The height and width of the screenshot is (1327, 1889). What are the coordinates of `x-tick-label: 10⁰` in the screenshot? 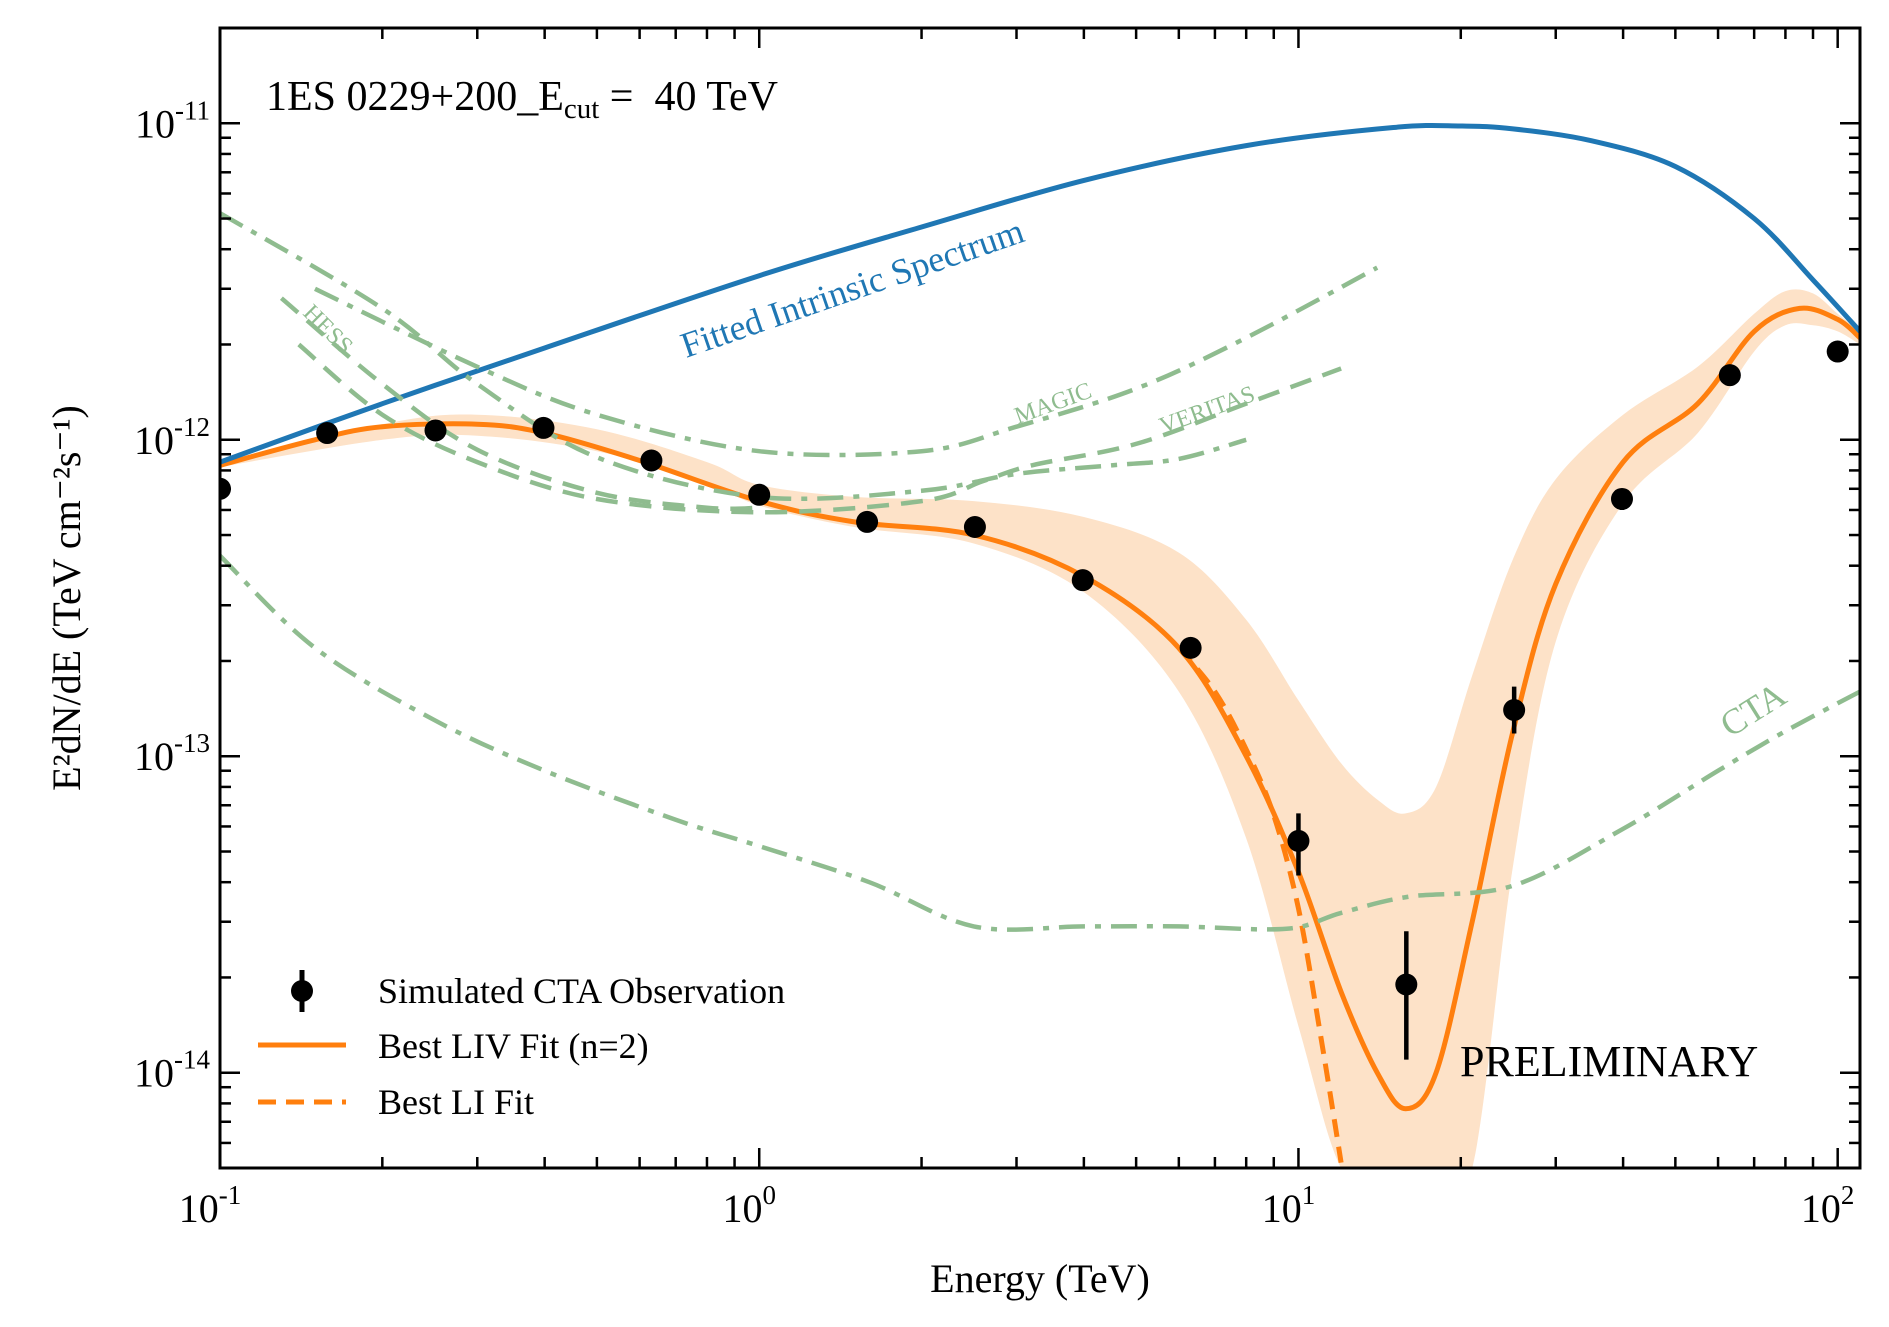 It's located at (749, 1205).